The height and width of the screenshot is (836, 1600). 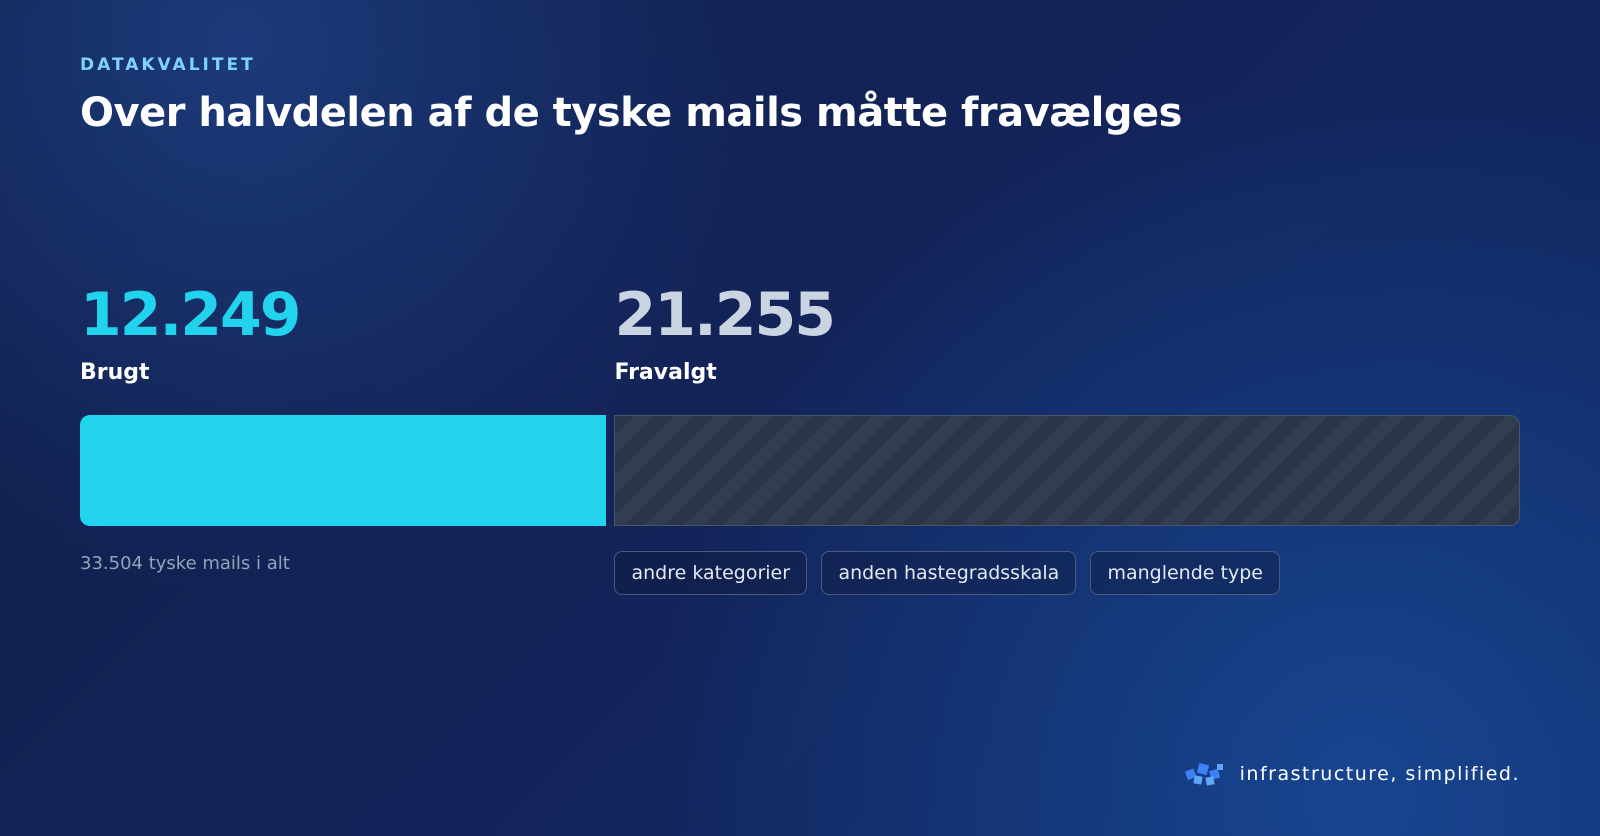 I want to click on tag: andre kategorier, so click(x=711, y=573).